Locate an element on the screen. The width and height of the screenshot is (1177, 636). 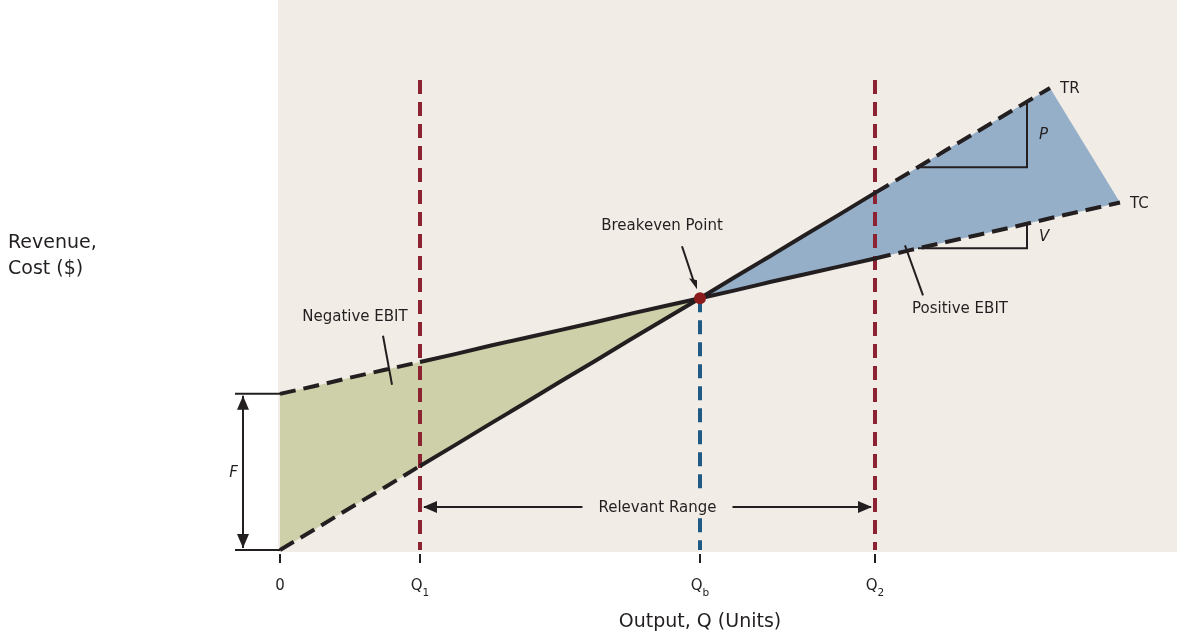
x-axis-title: Output, Q (Units) is located at coordinates (700, 620).